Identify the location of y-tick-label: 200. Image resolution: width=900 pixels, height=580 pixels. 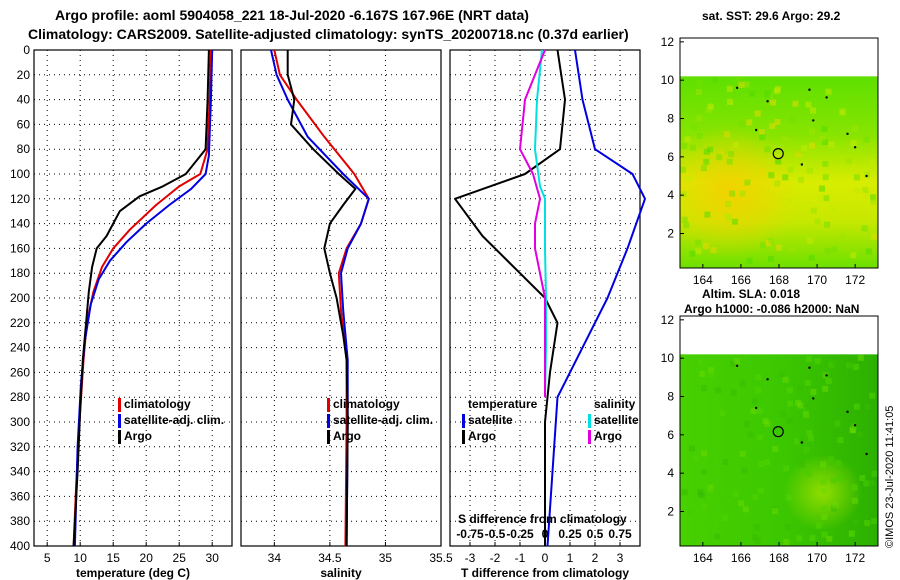
(20, 298).